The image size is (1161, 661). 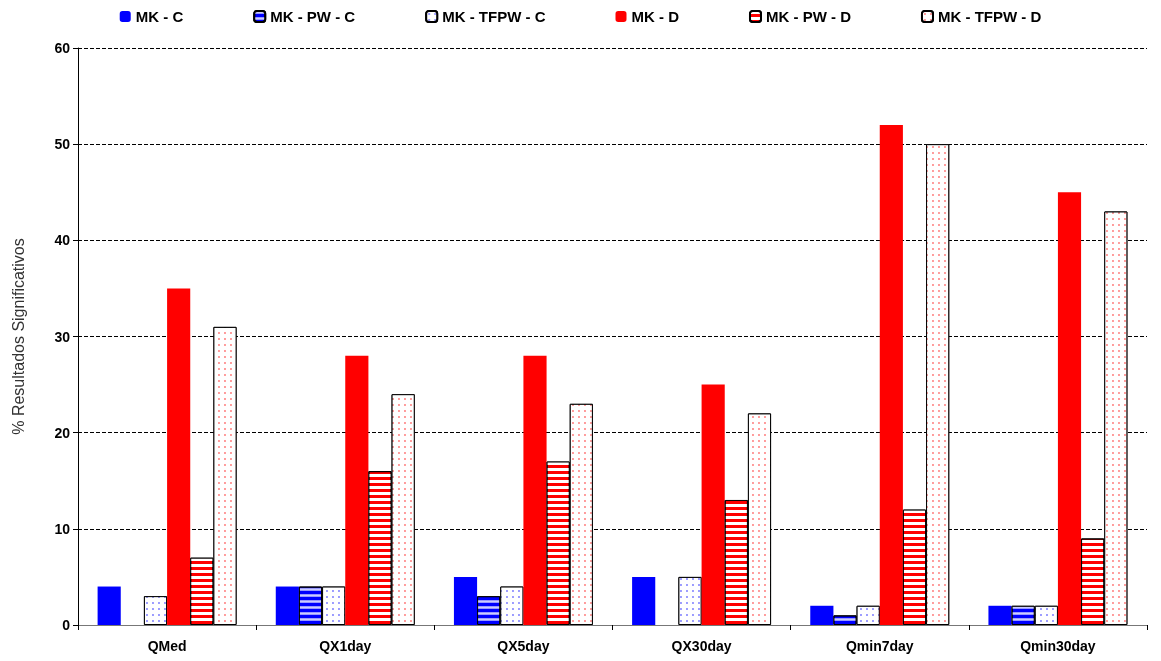 I want to click on y-tick-label: 0, so click(x=66, y=625).